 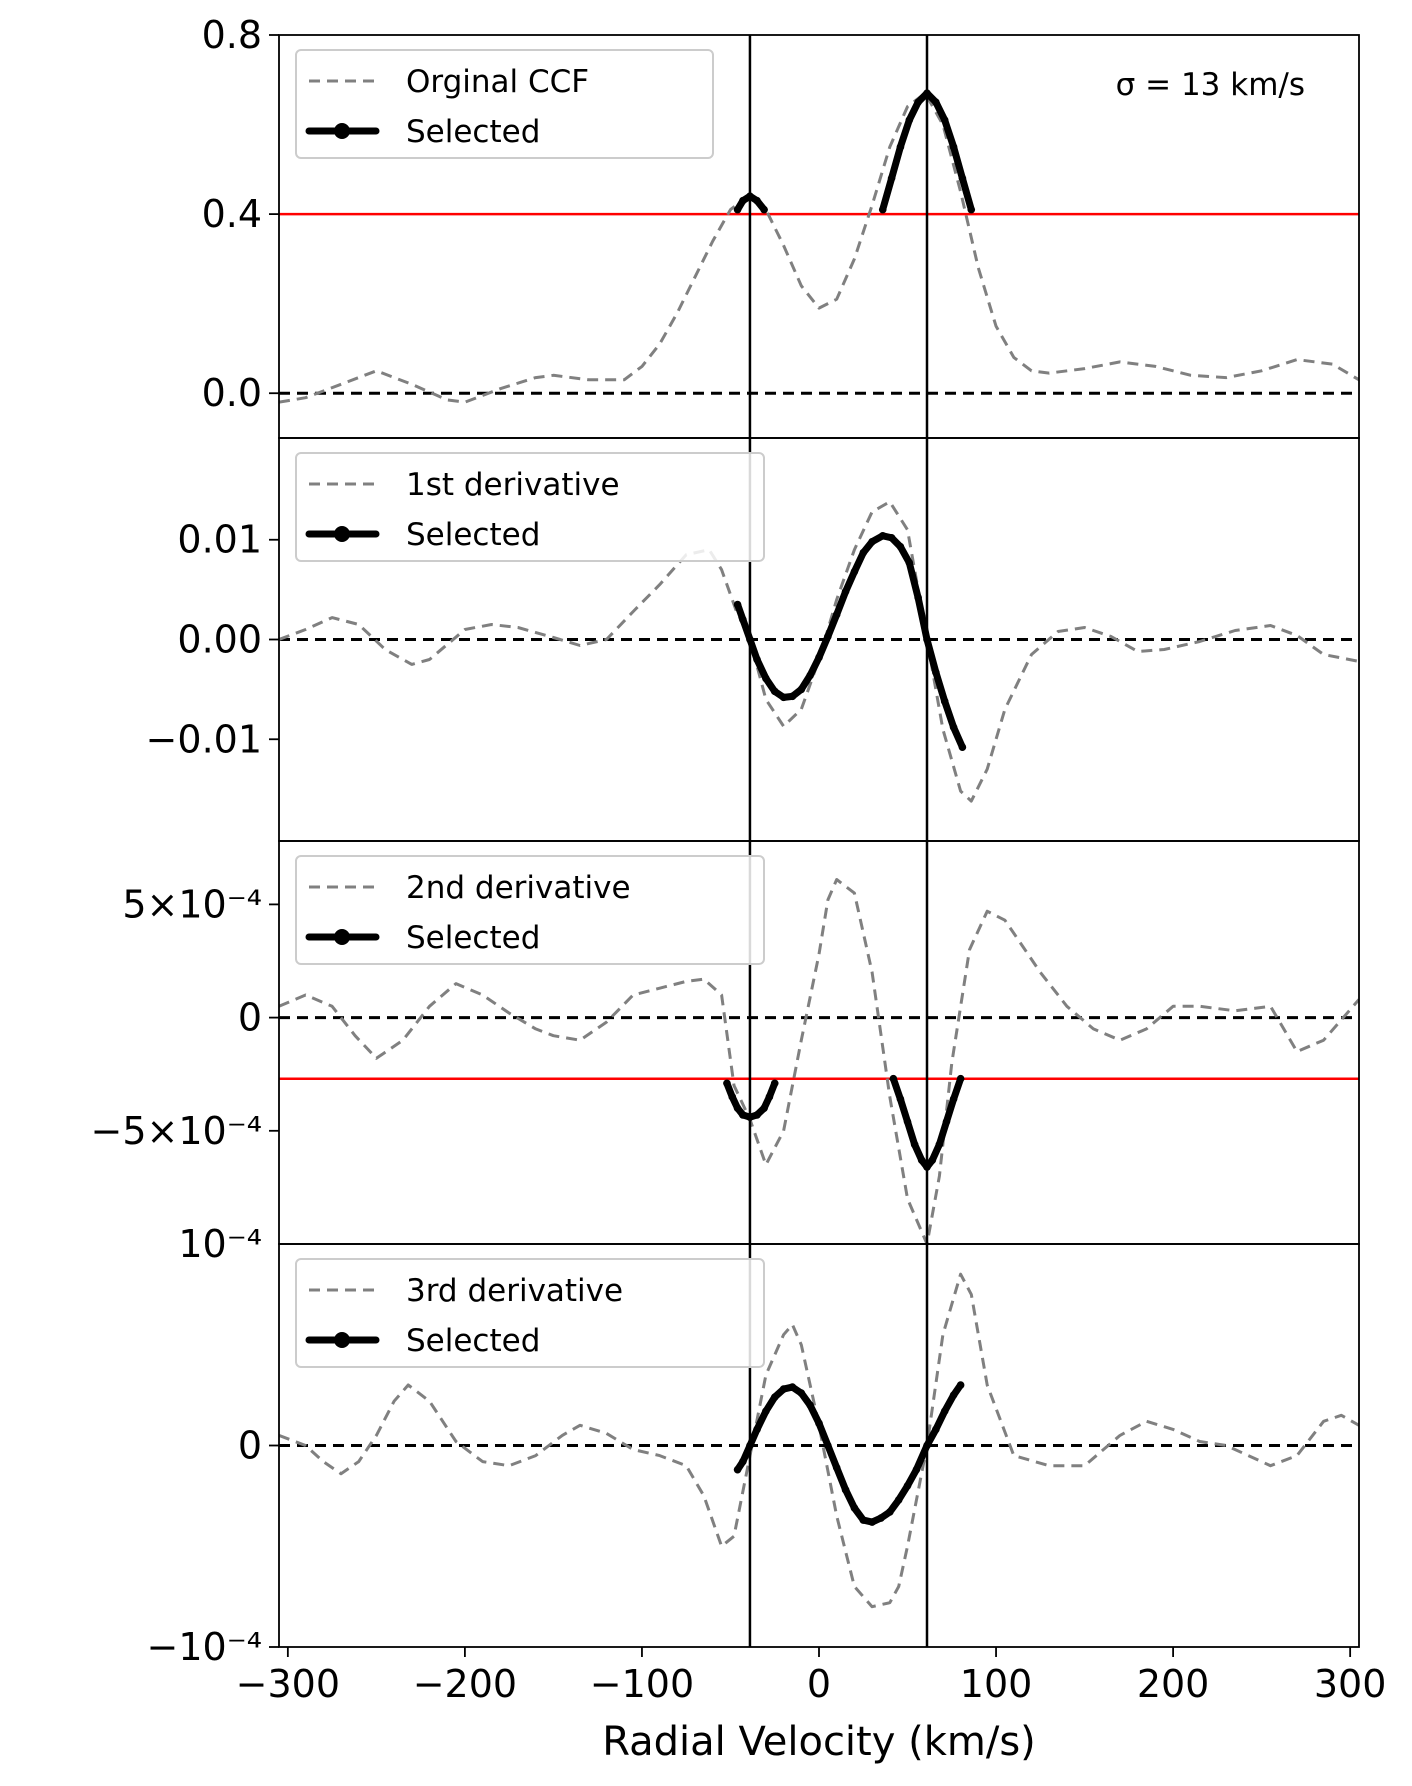 What do you see at coordinates (219, 540) in the screenshot?
I see `y-tick-label: 0.01` at bounding box center [219, 540].